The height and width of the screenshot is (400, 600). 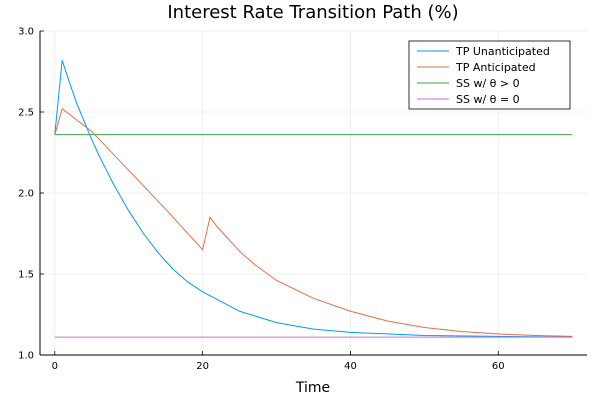 What do you see at coordinates (495, 67) in the screenshot?
I see `legend-label: TP Anticipated` at bounding box center [495, 67].